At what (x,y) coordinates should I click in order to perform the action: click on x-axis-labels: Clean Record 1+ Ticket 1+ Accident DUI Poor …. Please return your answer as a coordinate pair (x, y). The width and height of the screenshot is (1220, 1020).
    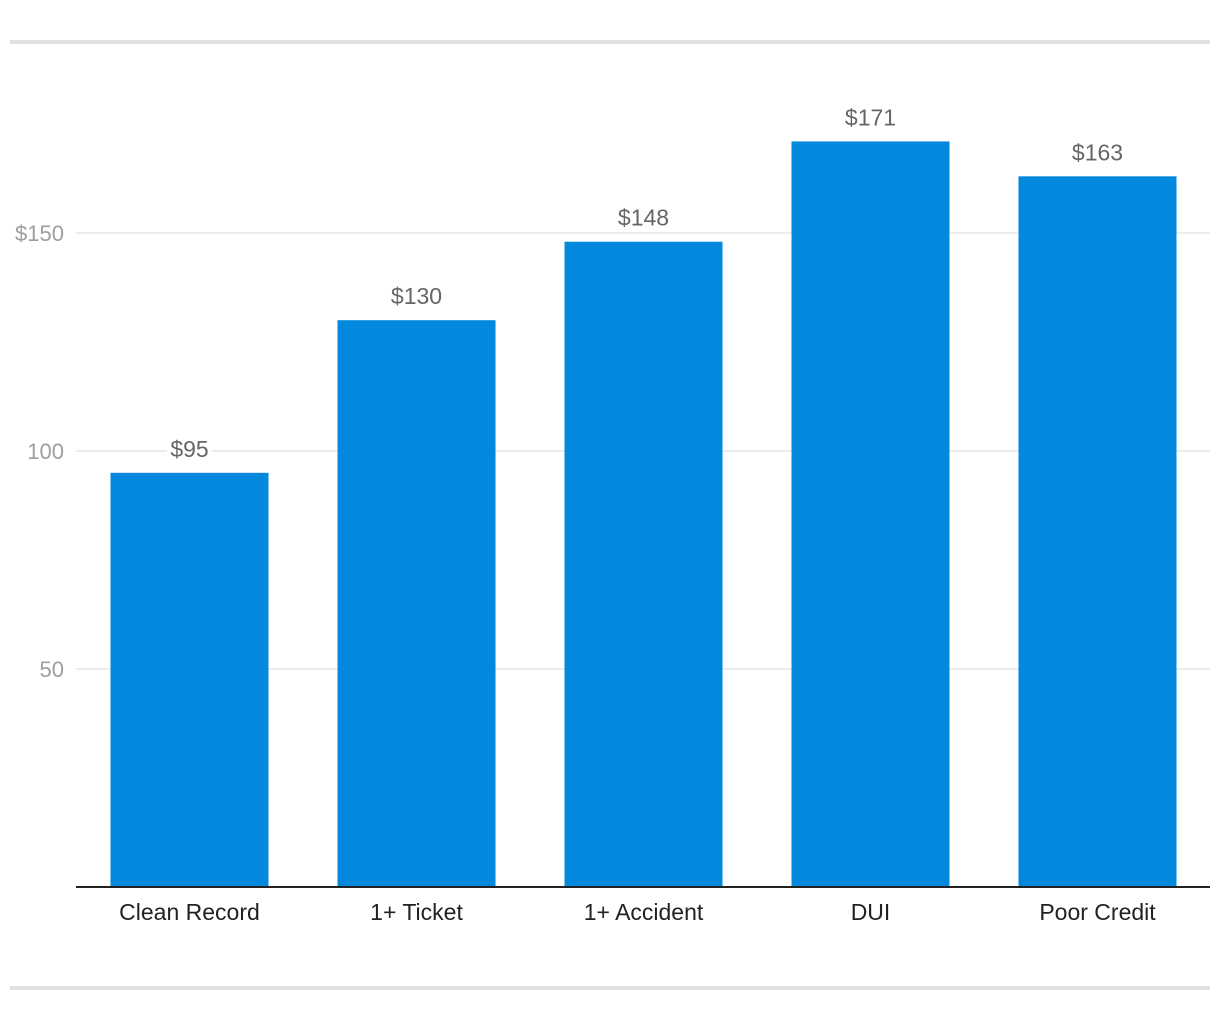
    Looking at the image, I should click on (637, 912).